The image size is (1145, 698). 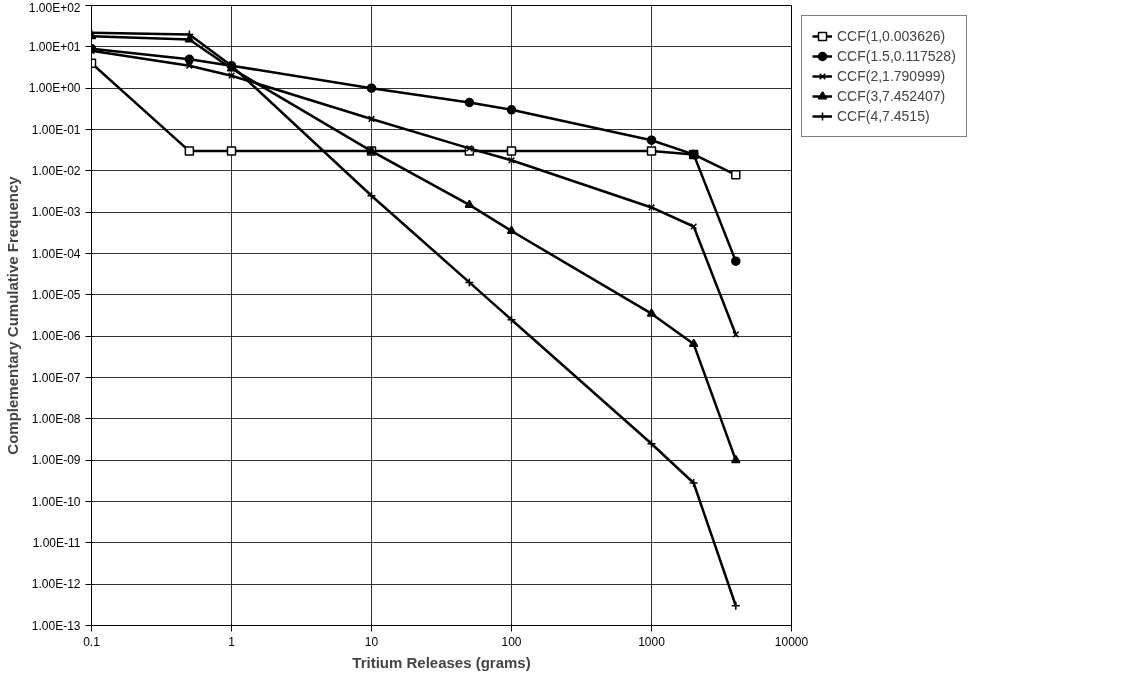 I want to click on y-tick-label: 1.00E-10, so click(x=56, y=501).